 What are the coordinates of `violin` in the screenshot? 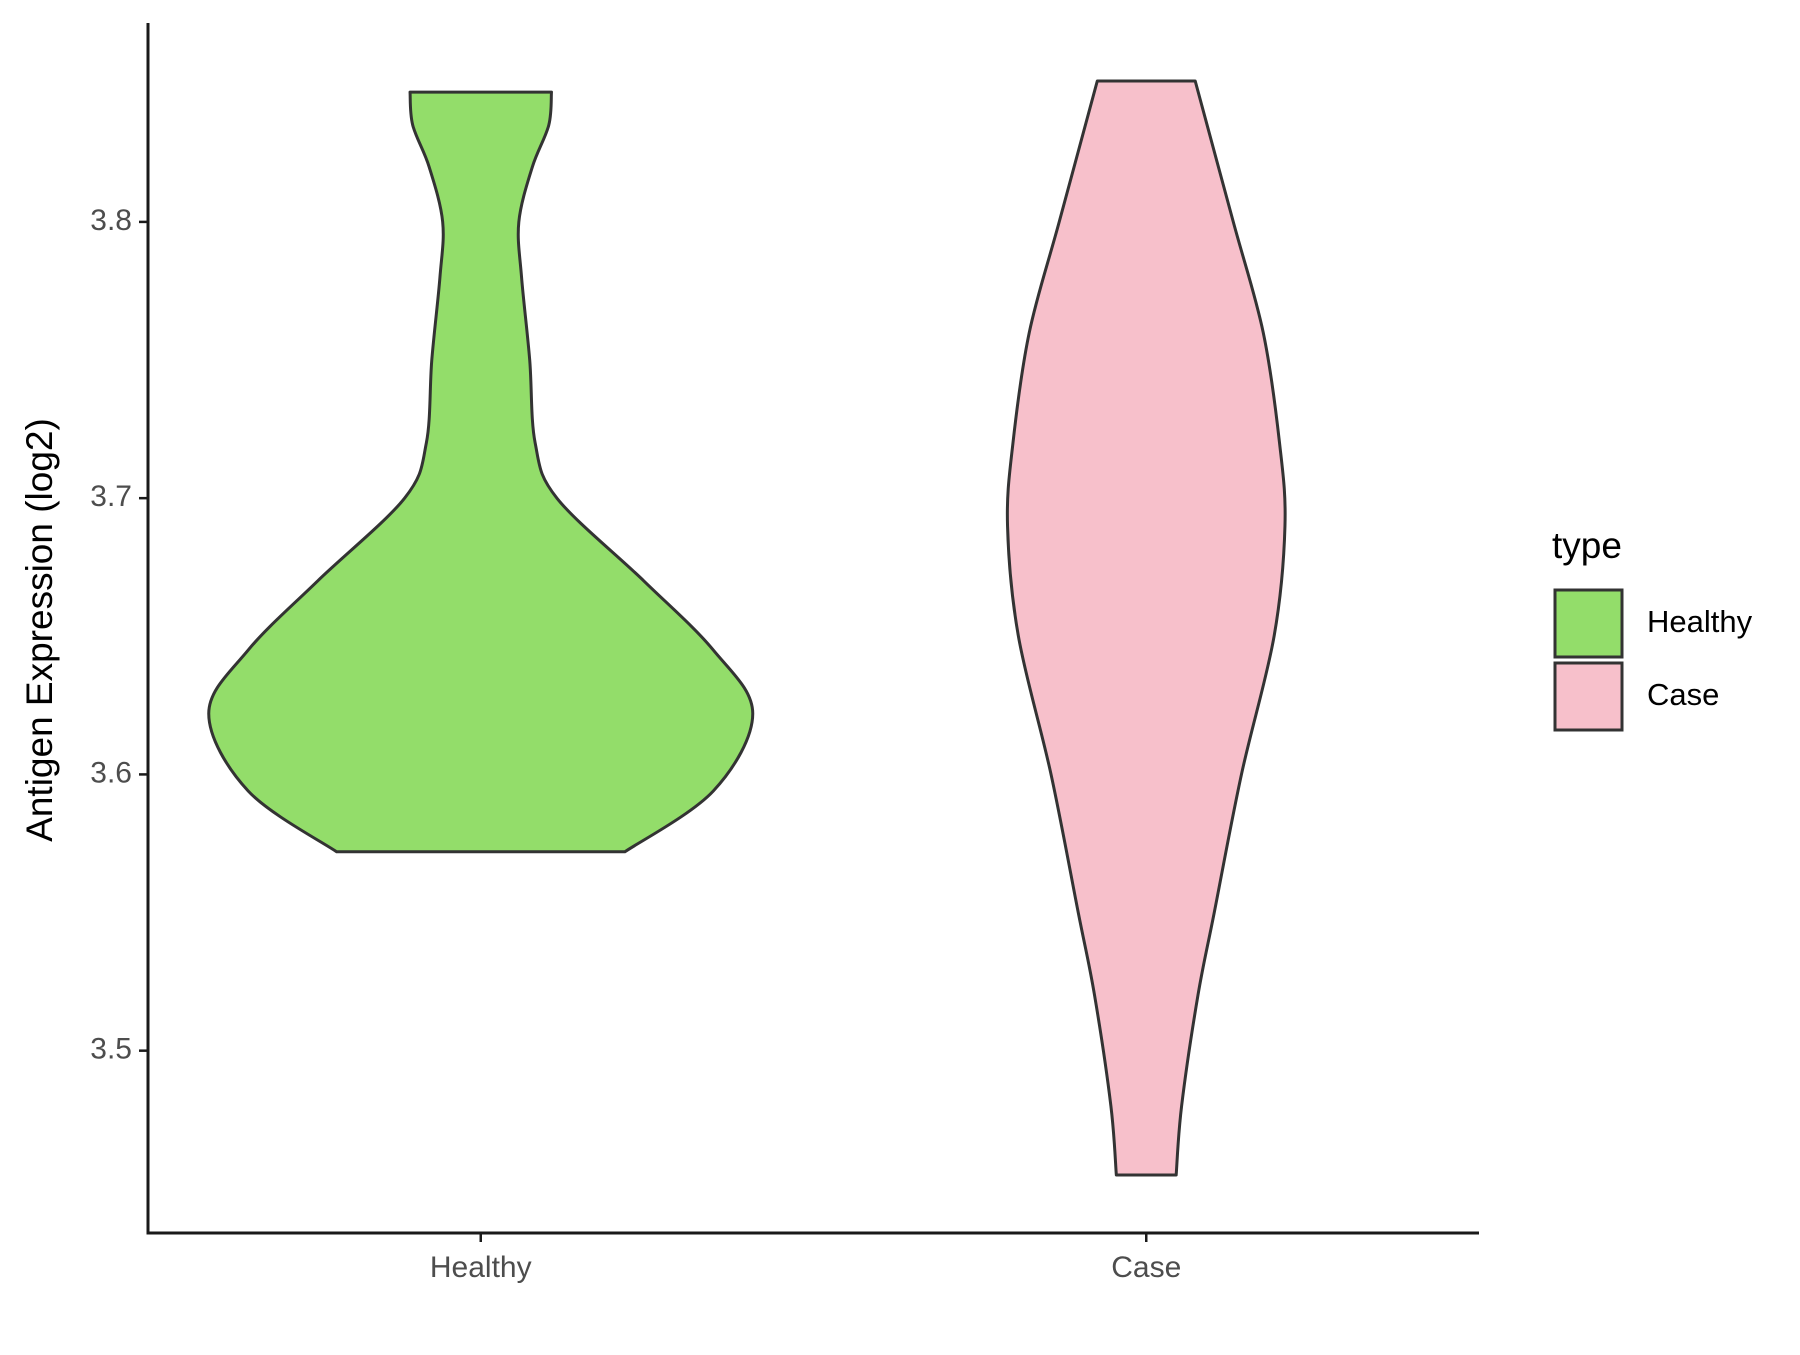 It's located at (1146, 628).